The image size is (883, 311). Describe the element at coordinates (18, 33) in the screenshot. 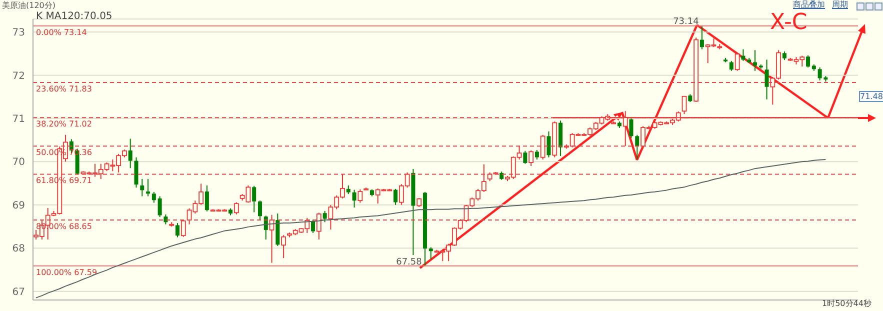

I see `y-tick-label: 73` at that location.